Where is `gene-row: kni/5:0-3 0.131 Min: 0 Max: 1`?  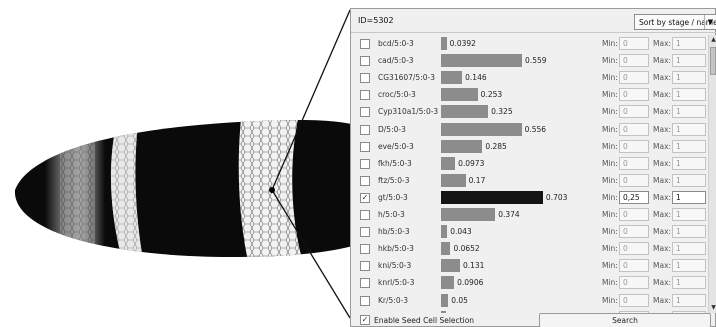 gene-row: kni/5:0-3 0.131 Min: 0 Max: 1 is located at coordinates (529, 265).